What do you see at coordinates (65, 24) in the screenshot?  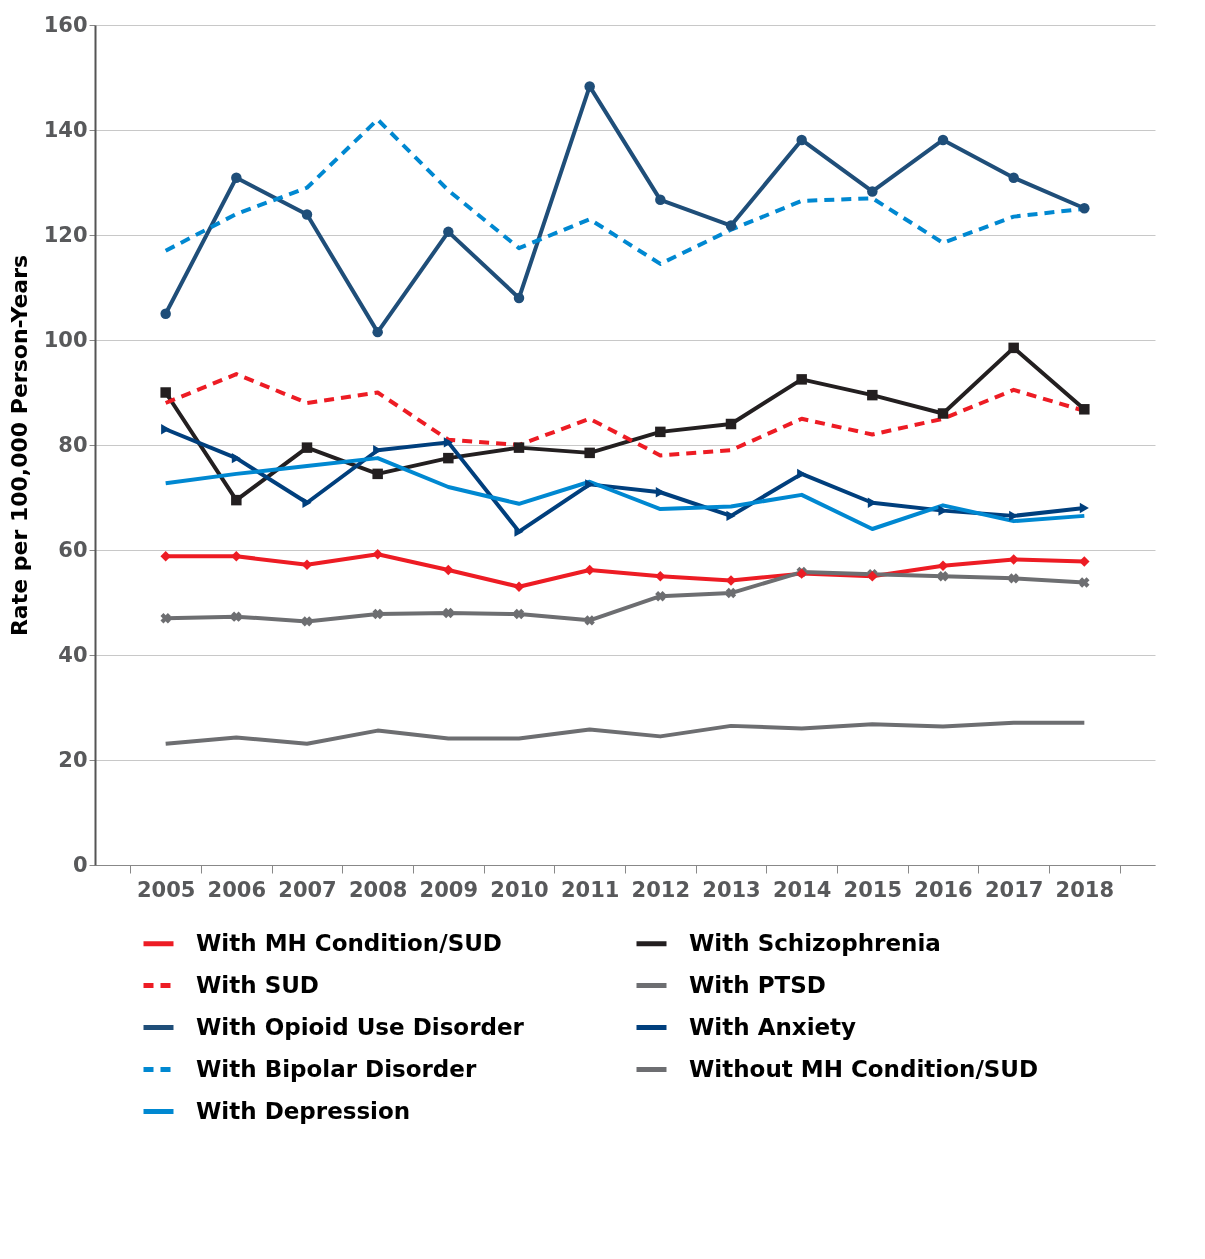 I see `y-tick-label: 160` at bounding box center [65, 24].